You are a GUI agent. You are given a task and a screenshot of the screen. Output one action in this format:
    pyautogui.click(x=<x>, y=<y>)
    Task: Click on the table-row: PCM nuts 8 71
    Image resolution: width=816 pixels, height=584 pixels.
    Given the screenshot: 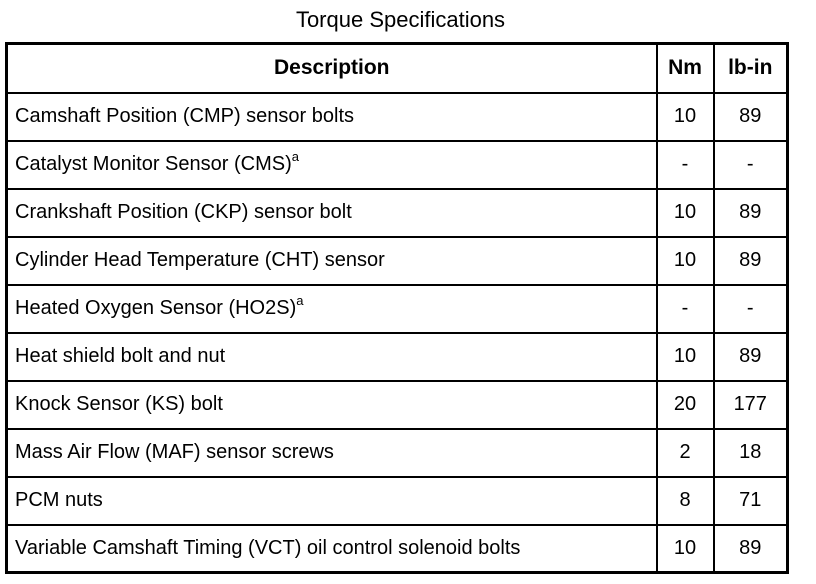 What is the action you would take?
    pyautogui.click(x=397, y=500)
    